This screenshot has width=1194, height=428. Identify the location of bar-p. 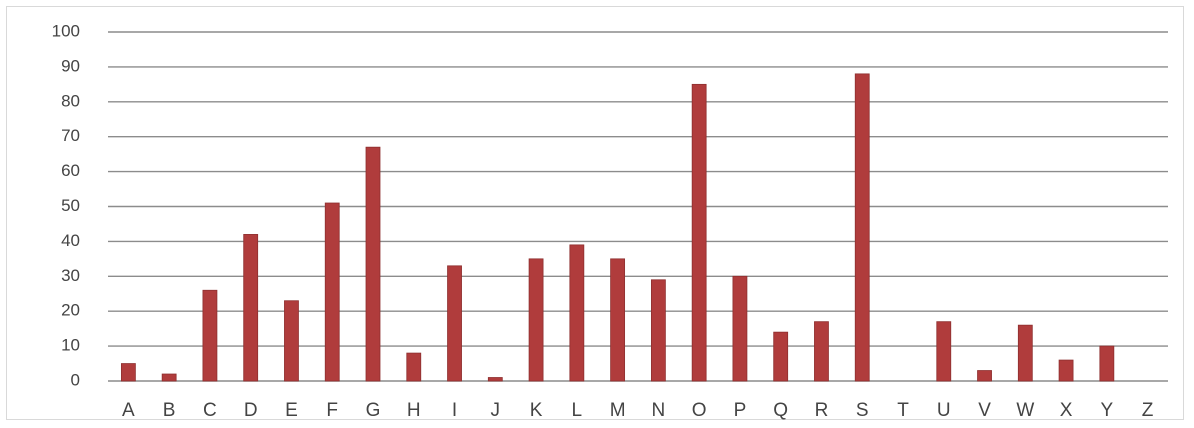
(740, 328).